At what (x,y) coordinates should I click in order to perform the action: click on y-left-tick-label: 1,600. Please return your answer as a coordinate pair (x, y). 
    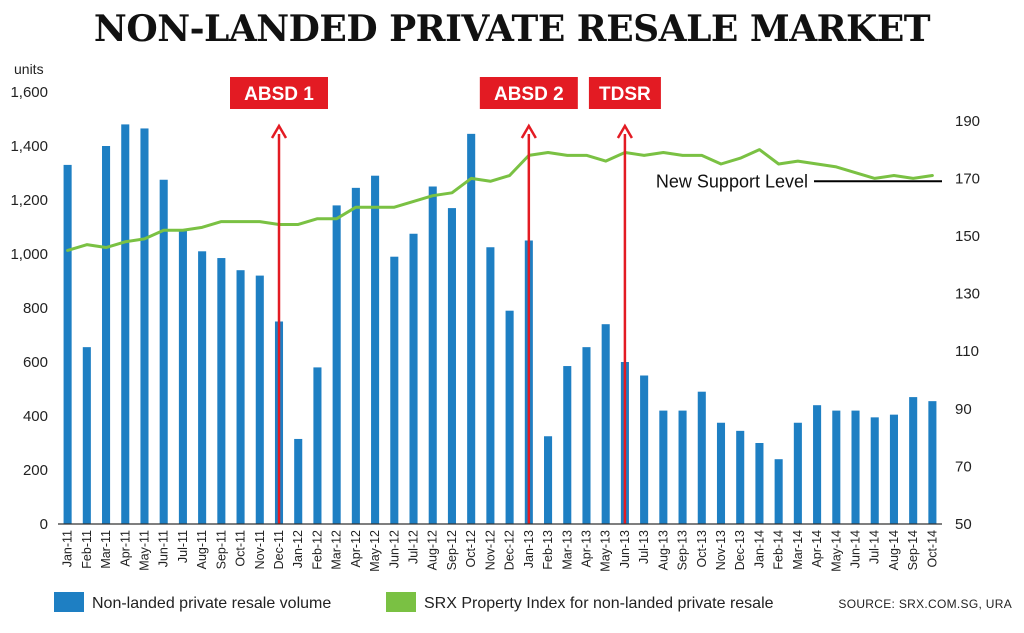
    Looking at the image, I should click on (29, 92).